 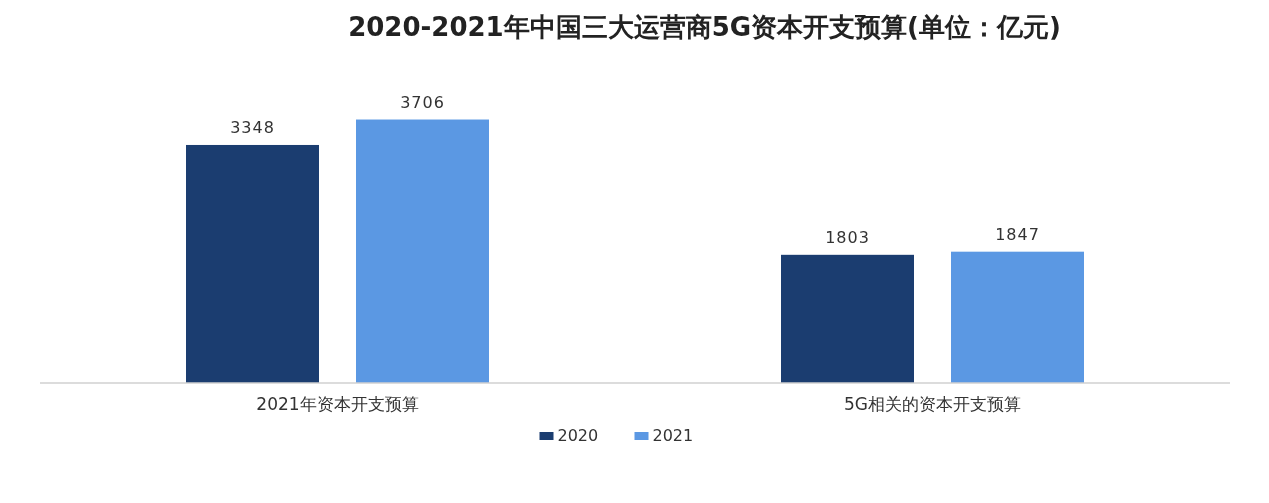 I want to click on legend-label: 2021, so click(x=673, y=435).